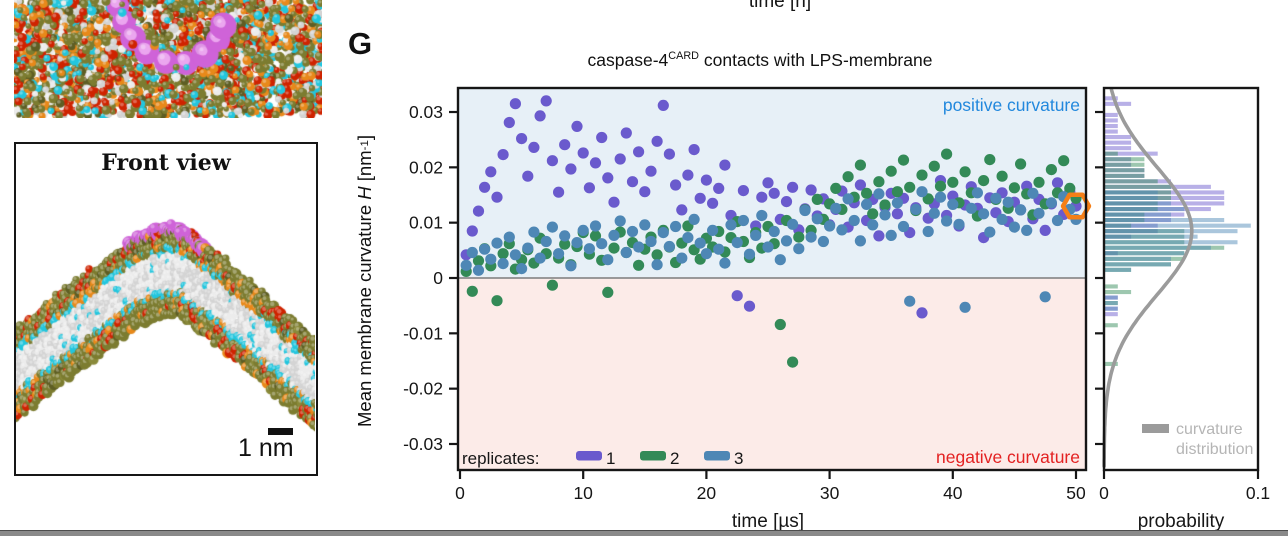  Describe the element at coordinates (589, 456) in the screenshot. I see `legend-swatch` at that location.